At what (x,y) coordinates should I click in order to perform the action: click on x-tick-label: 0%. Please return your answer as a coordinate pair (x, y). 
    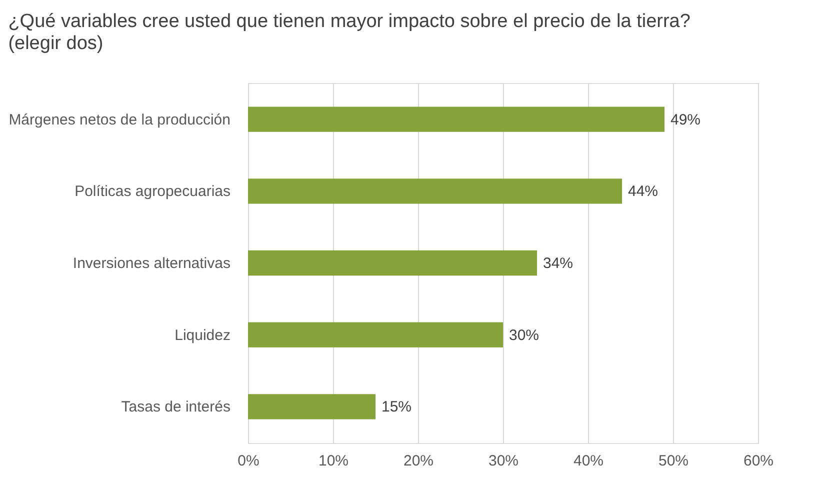
    Looking at the image, I should click on (249, 461).